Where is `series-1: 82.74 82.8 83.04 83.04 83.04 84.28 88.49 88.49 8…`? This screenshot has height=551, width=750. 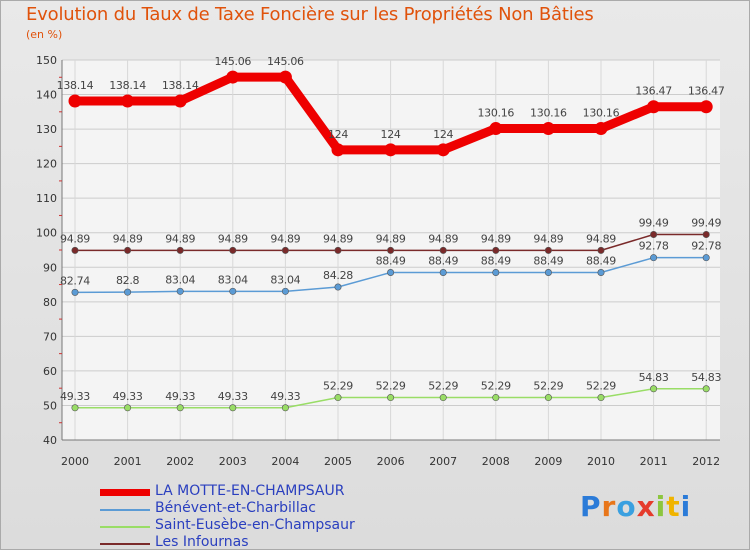
series-1: 82.74 82.8 83.04 83.04 83.04 84.28 88.49 88.49 8… is located at coordinates (391, 268).